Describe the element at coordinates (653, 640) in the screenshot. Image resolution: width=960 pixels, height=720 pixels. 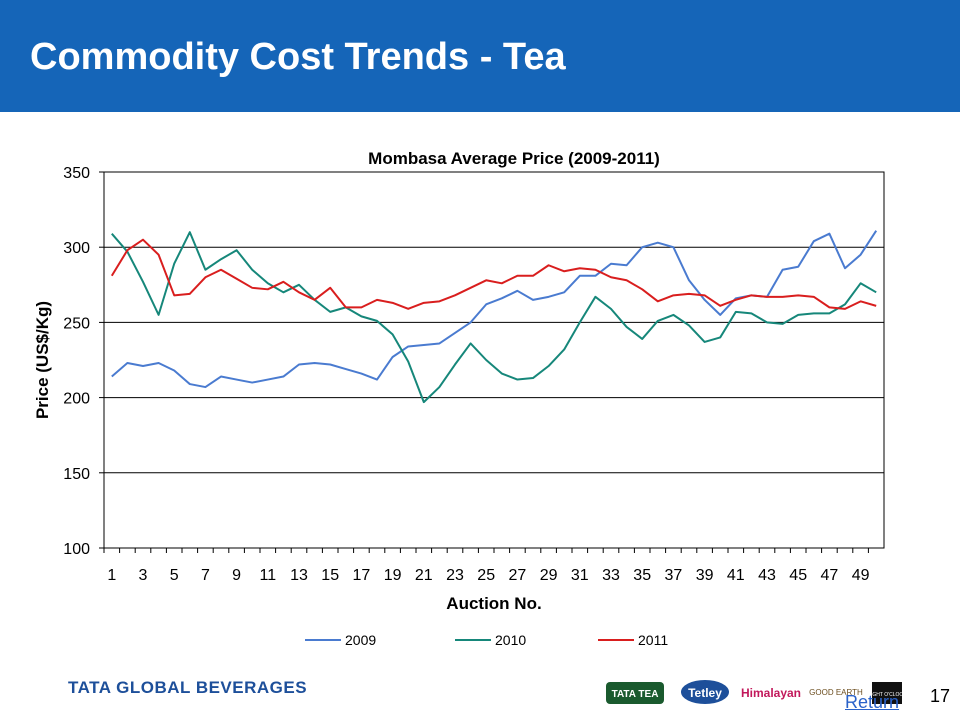
I see `legend-label: 2011` at that location.